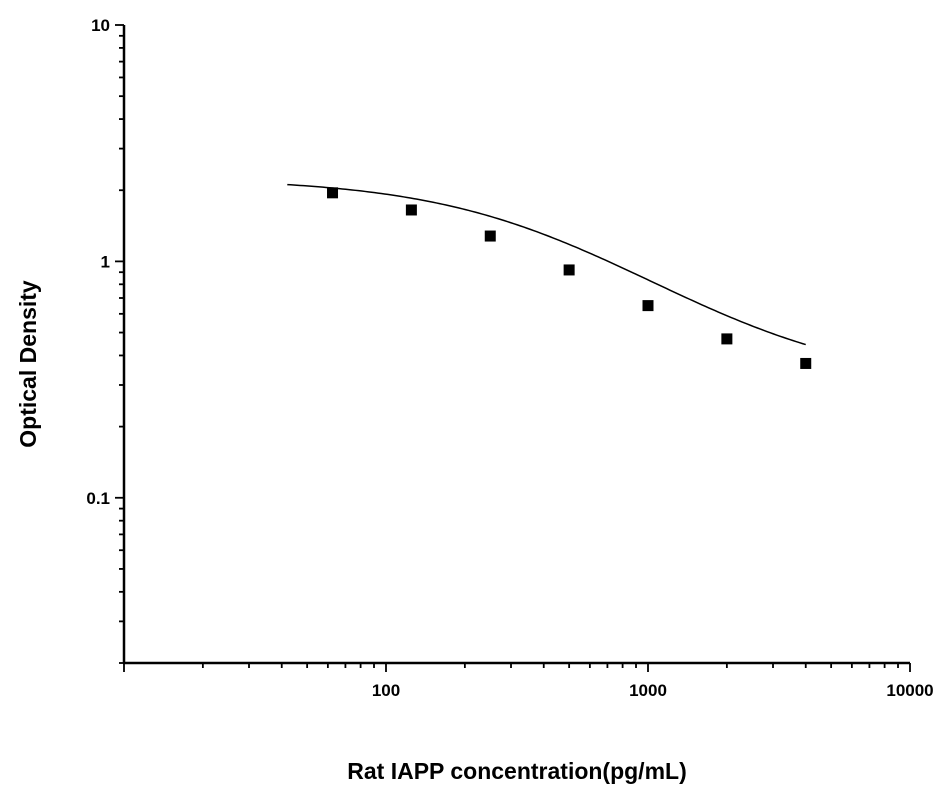 Image resolution: width=944 pixels, height=792 pixels. I want to click on y-axis-title: Optical Density, so click(28, 364).